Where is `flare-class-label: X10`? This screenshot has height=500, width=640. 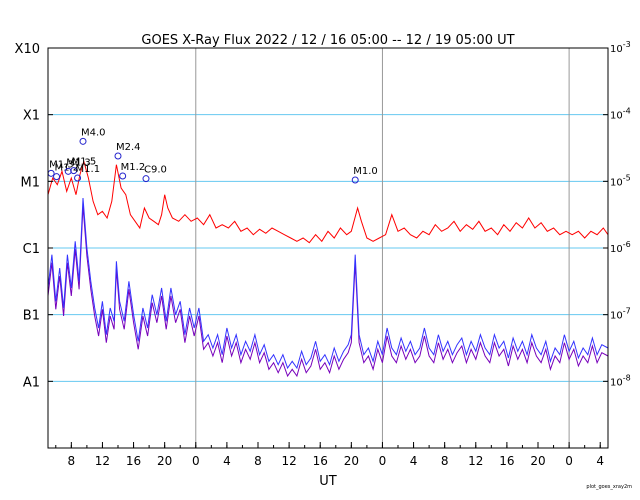 flare-class-label: X10 is located at coordinates (27, 49).